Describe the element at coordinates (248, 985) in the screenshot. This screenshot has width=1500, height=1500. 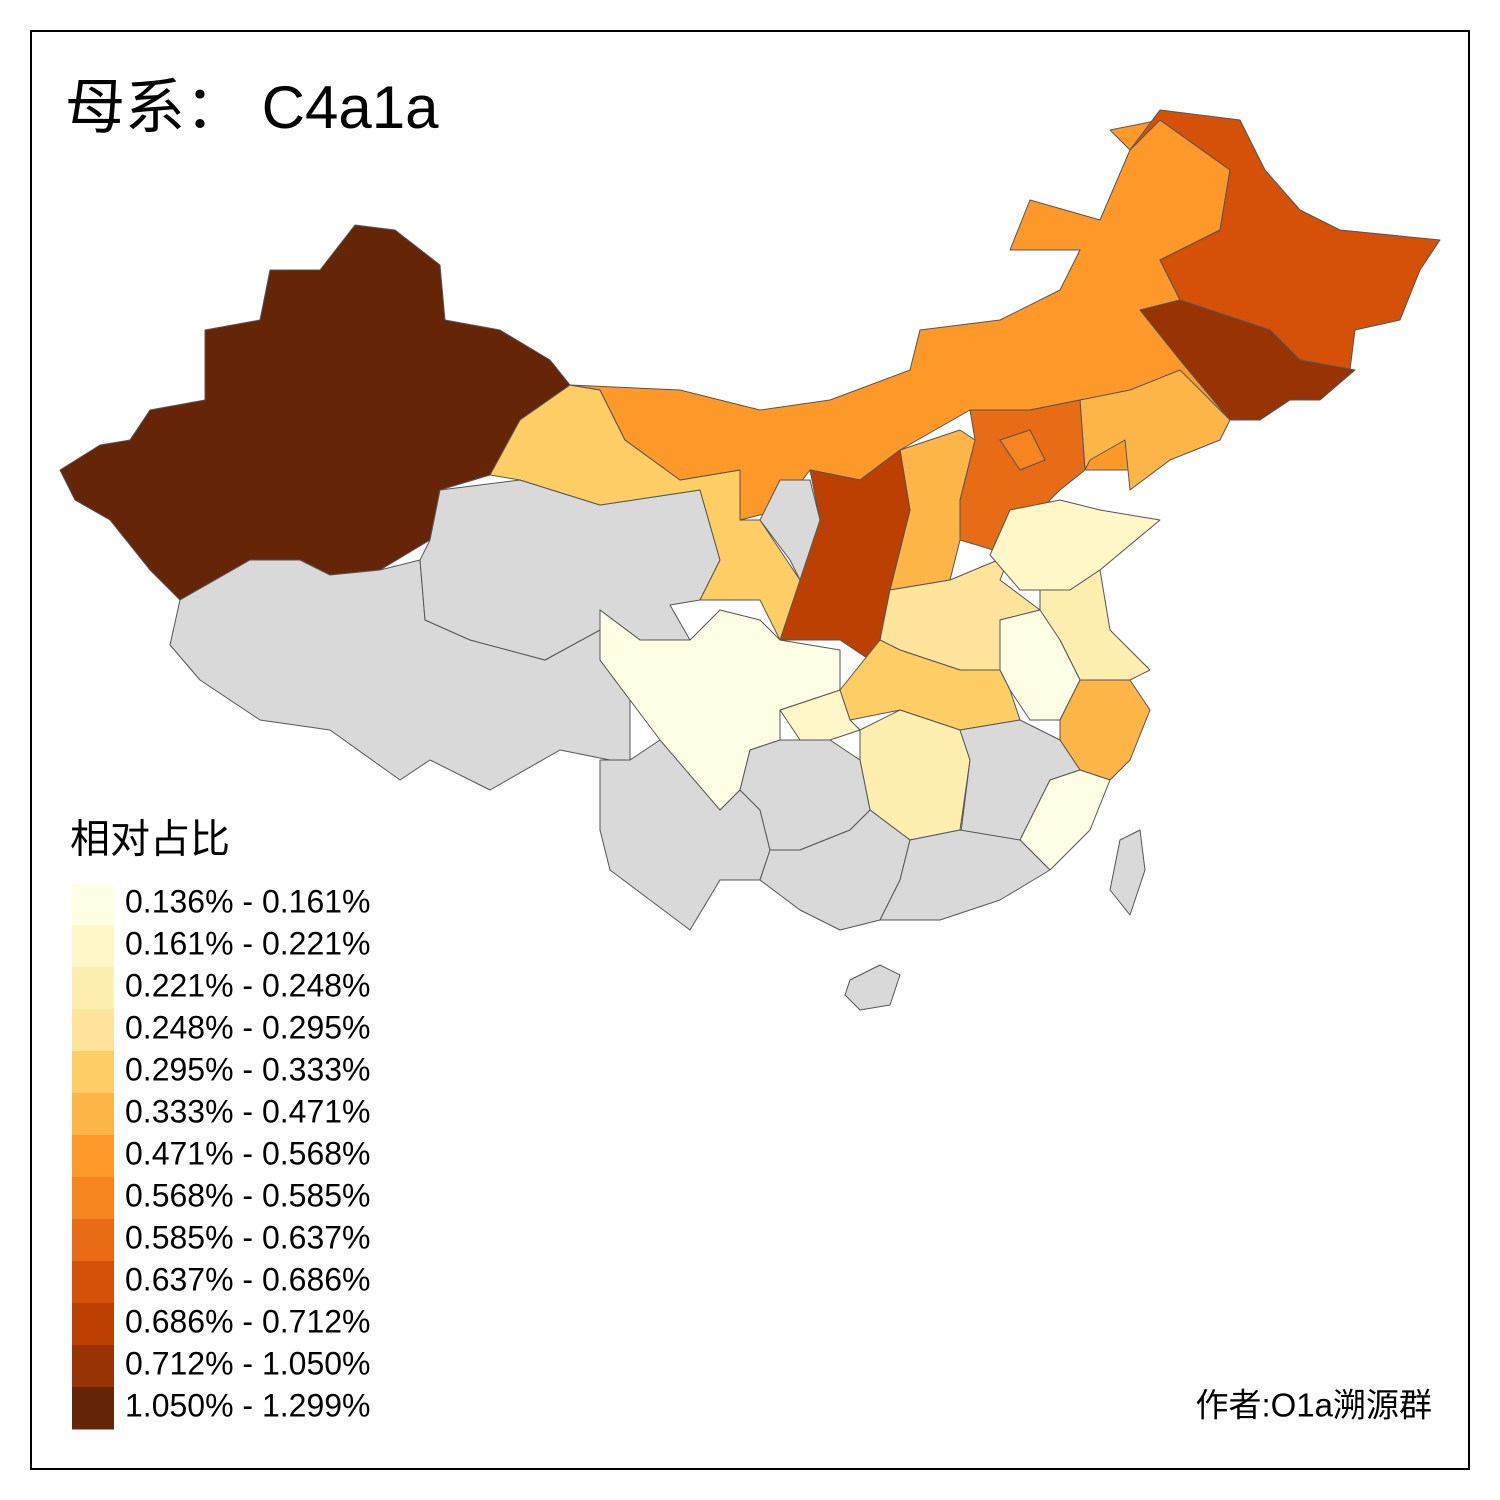
I see `legend-label: 0.221% - 0.248%` at that location.